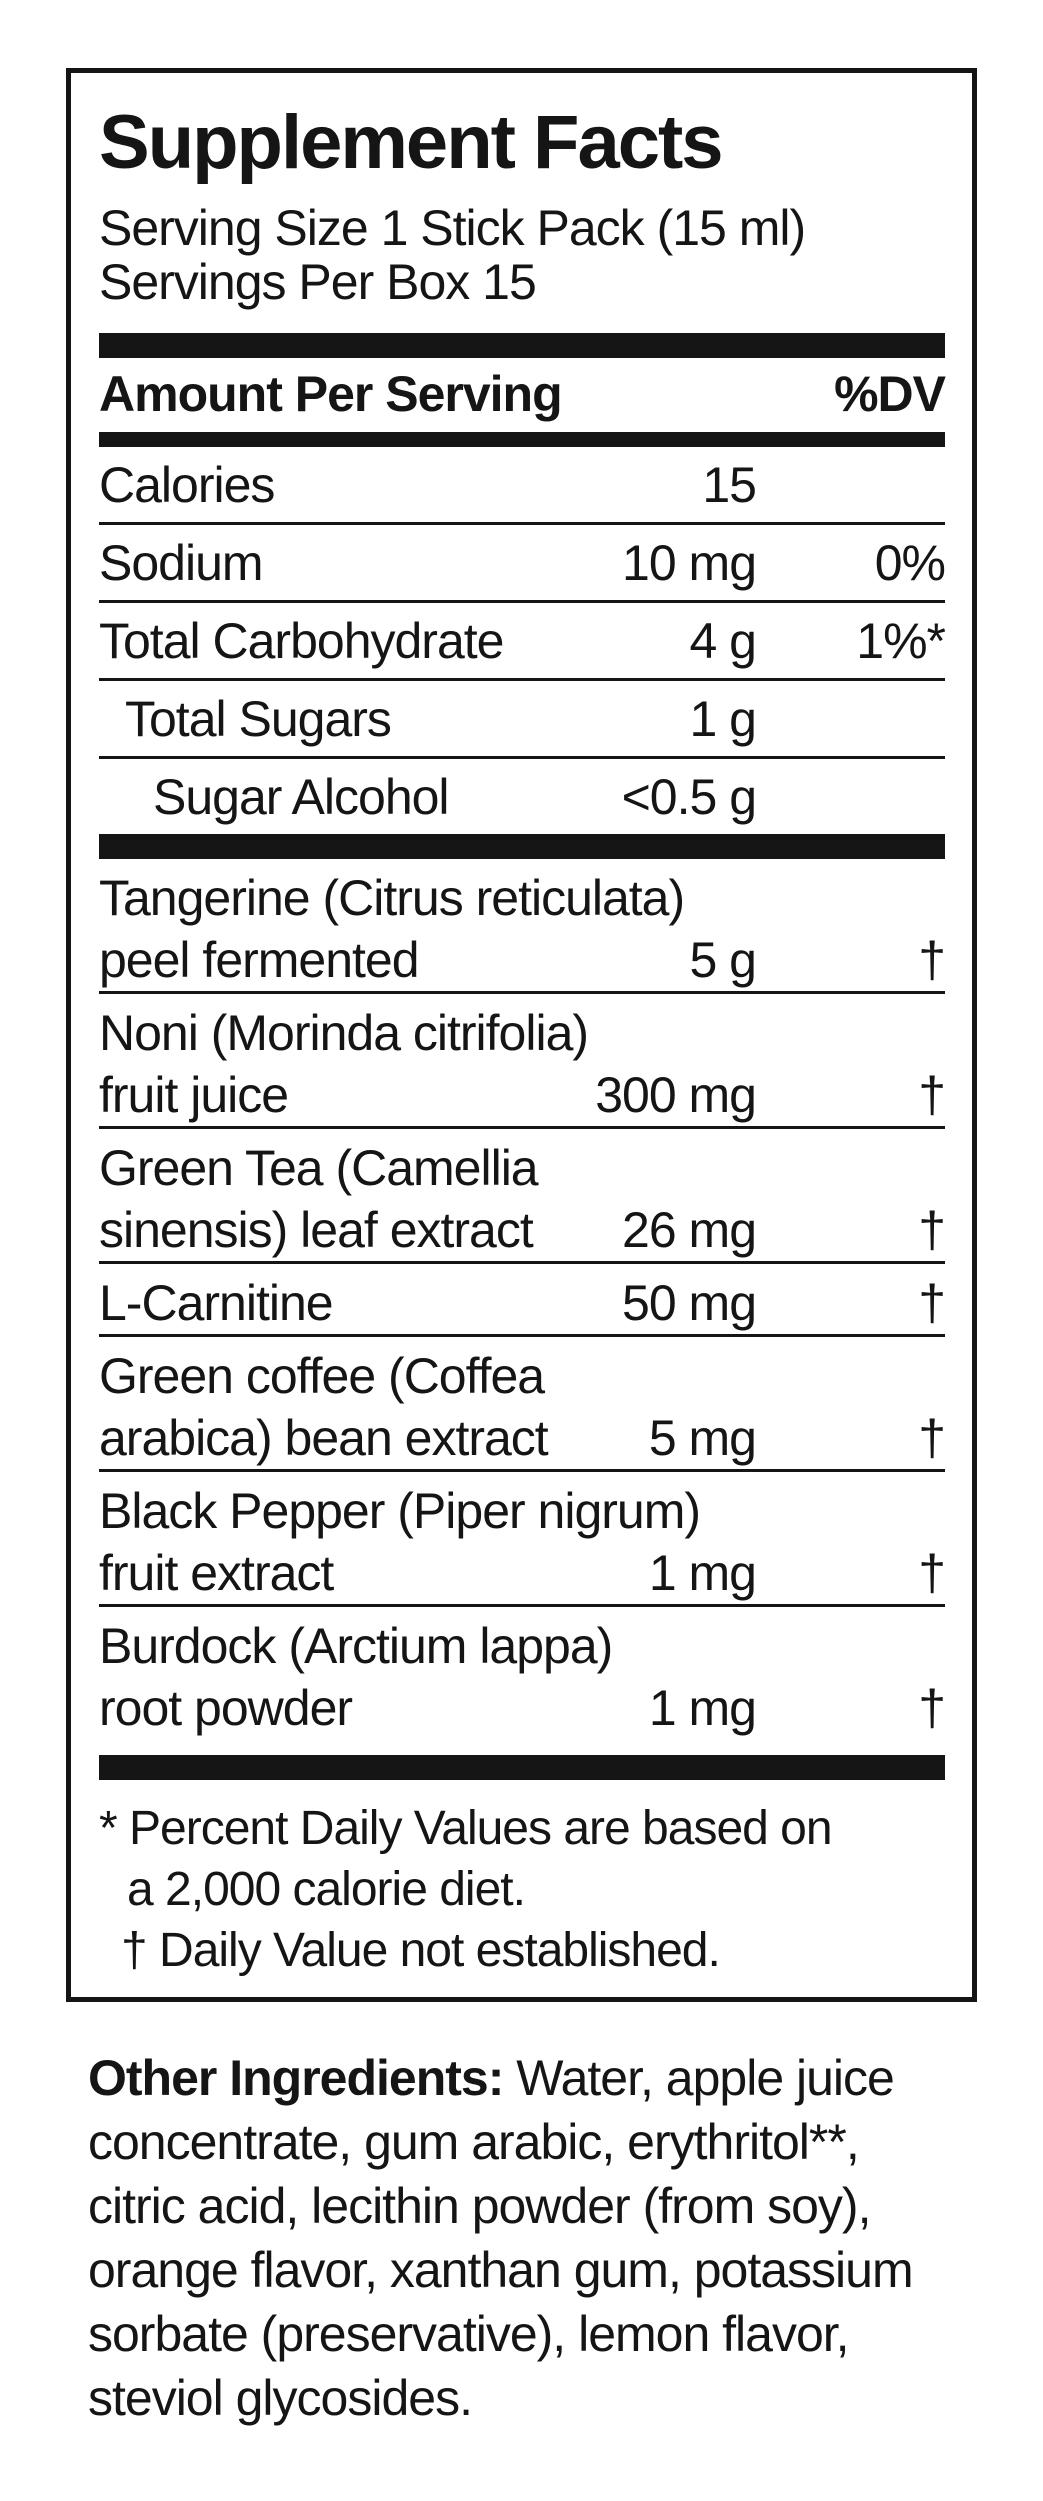  What do you see at coordinates (522, 1767) in the screenshot?
I see `separator-bar-bottom` at bounding box center [522, 1767].